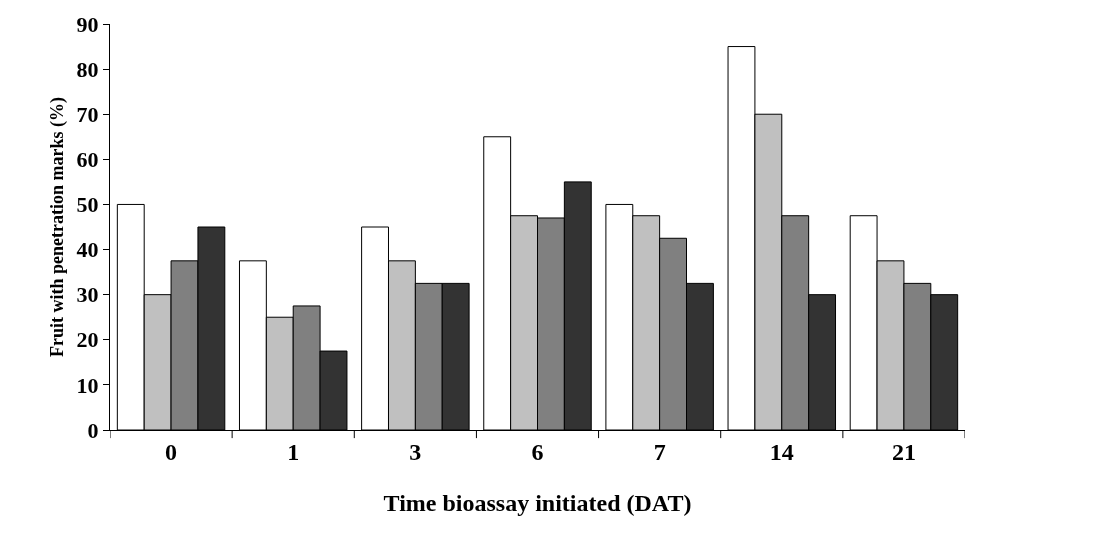  Describe the element at coordinates (87, 385) in the screenshot. I see `y-tick-label: 10` at that location.